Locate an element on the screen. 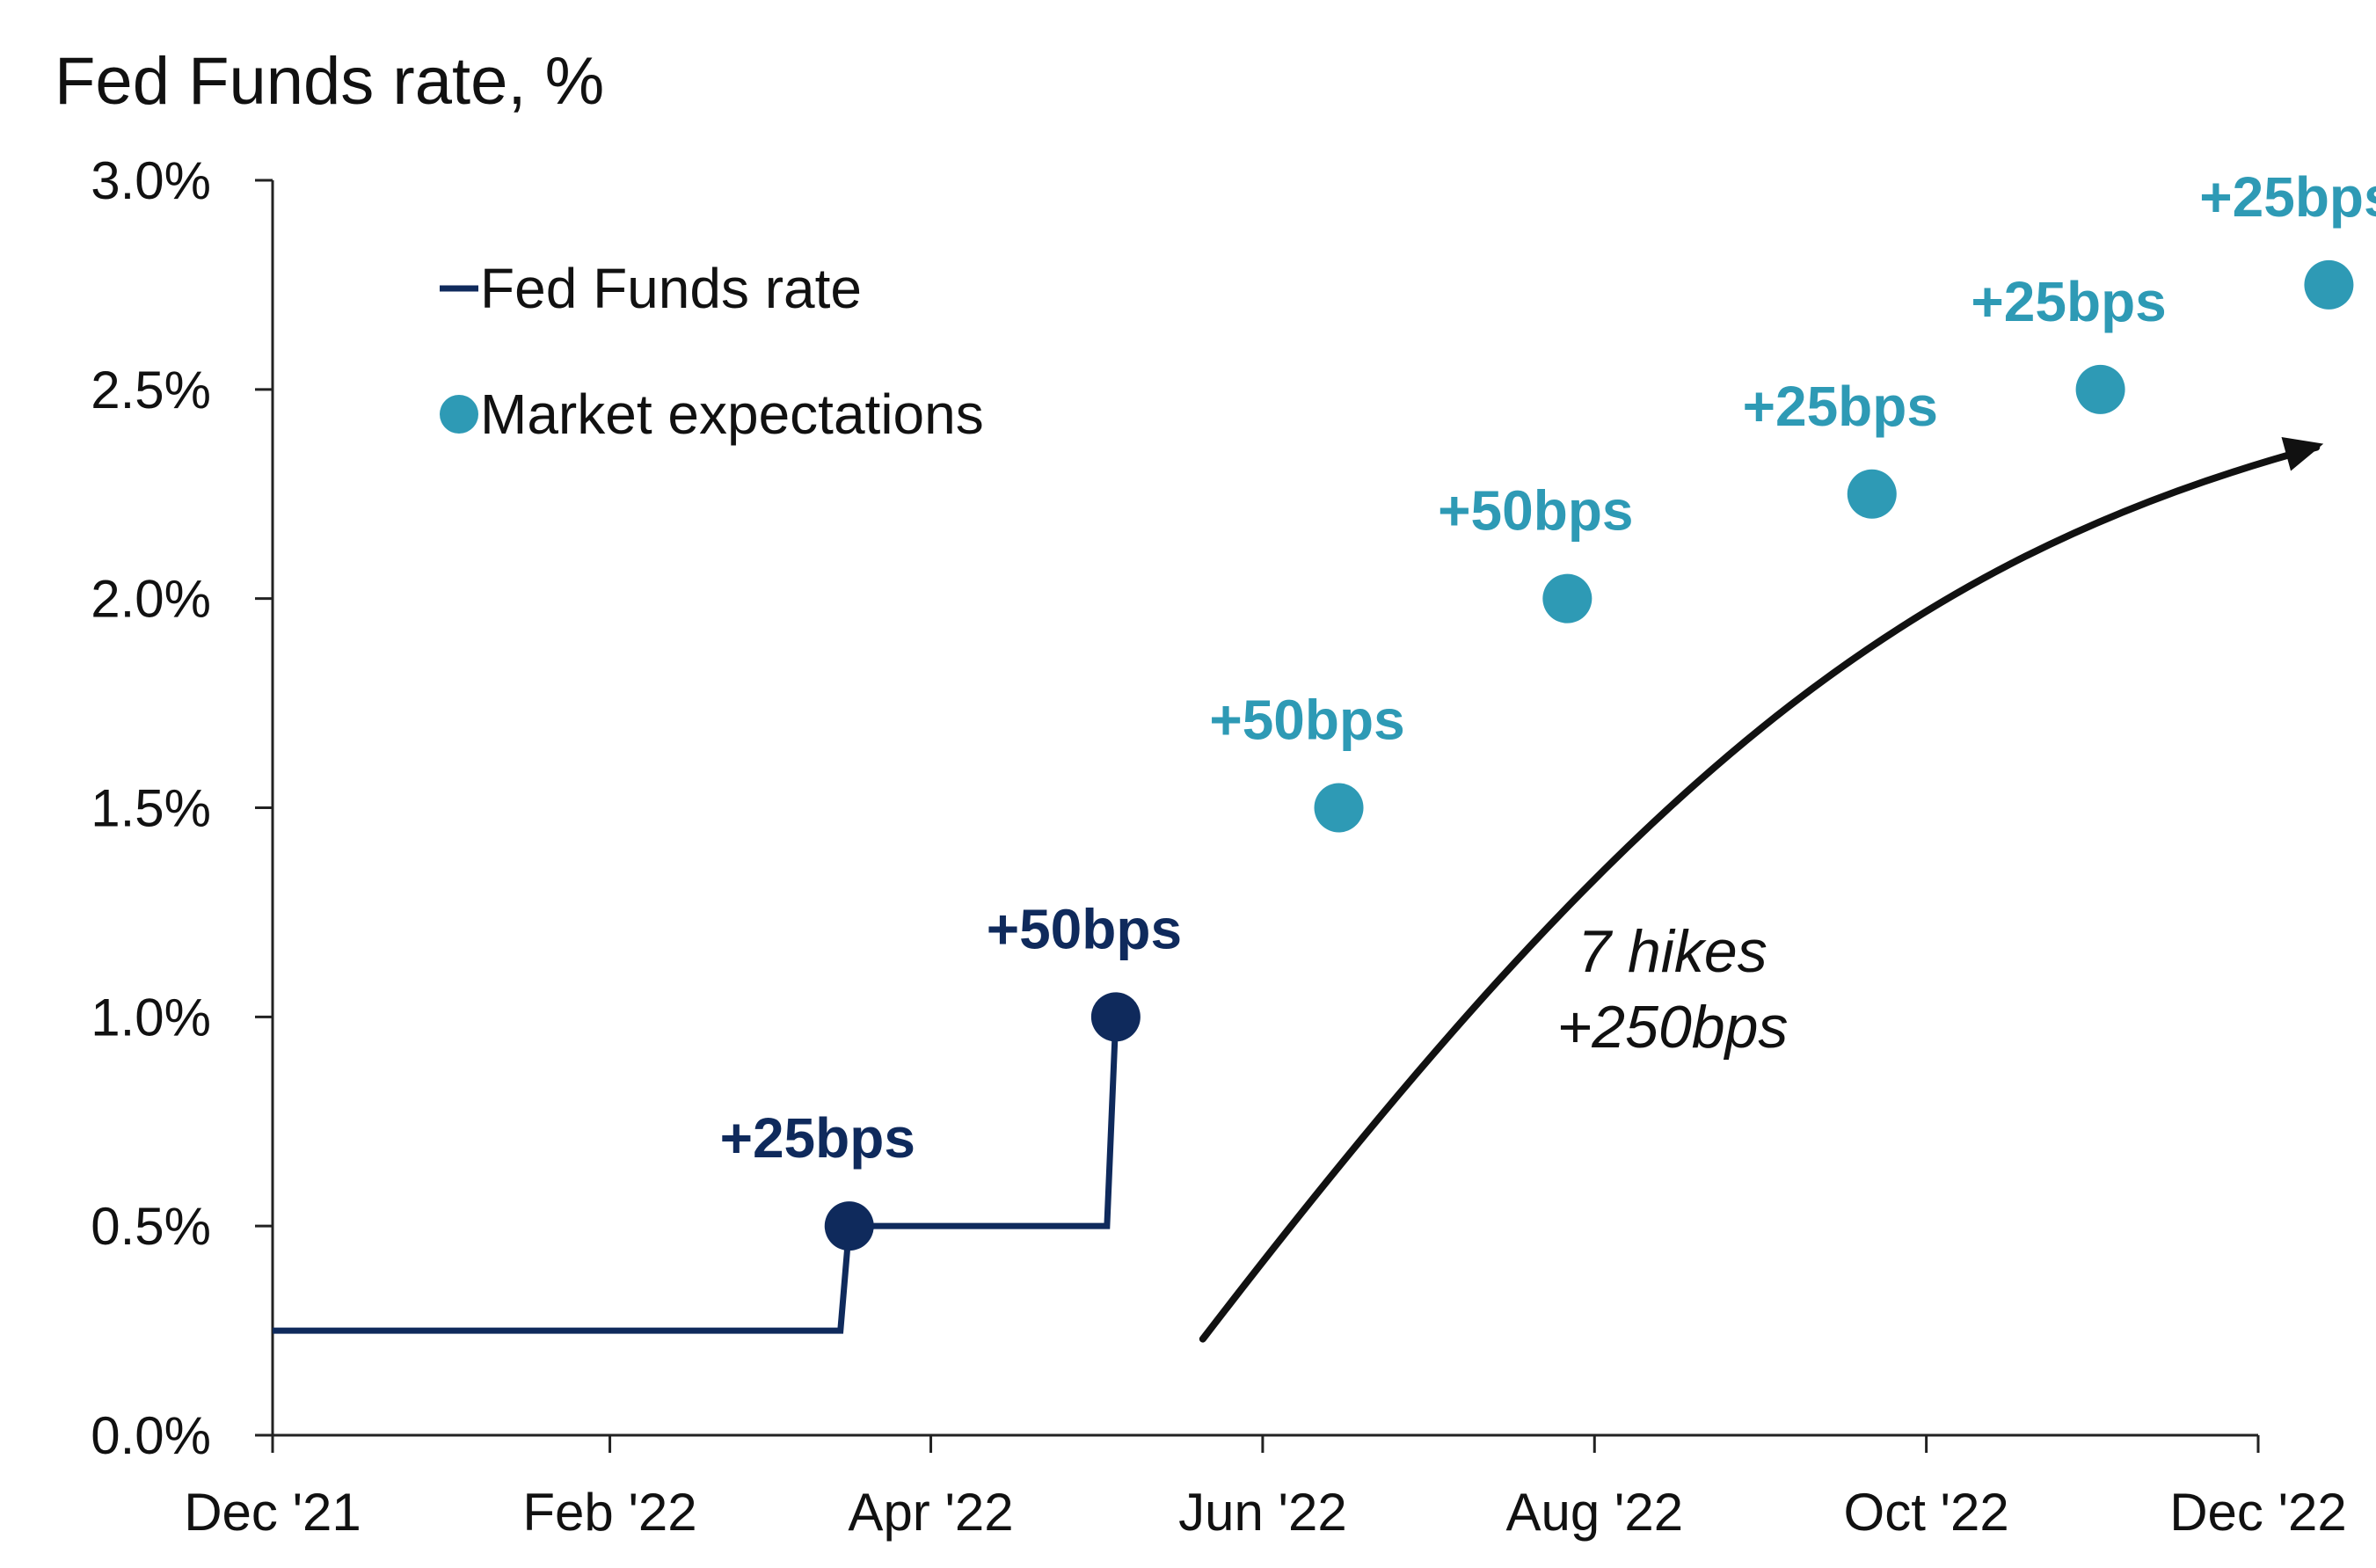  y-tick-label: 1.5% is located at coordinates (151, 808).